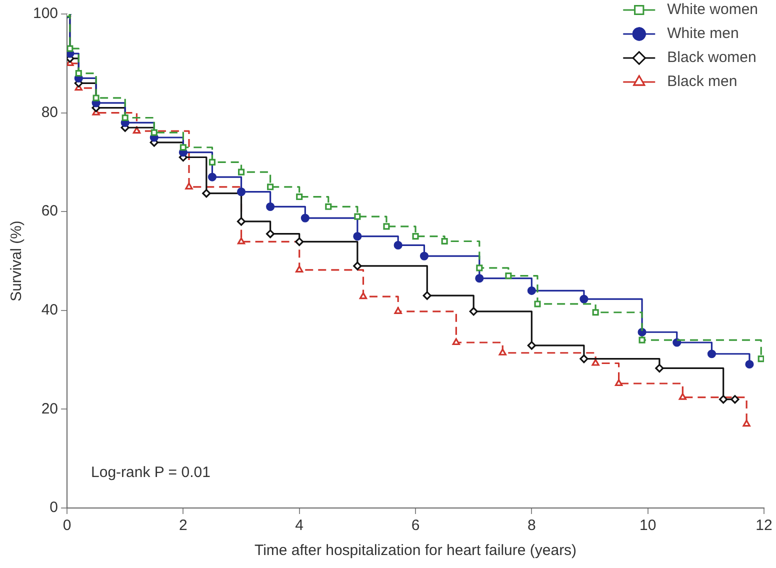 The width and height of the screenshot is (776, 568). Describe the element at coordinates (49, 409) in the screenshot. I see `y-tick-label: 20` at that location.